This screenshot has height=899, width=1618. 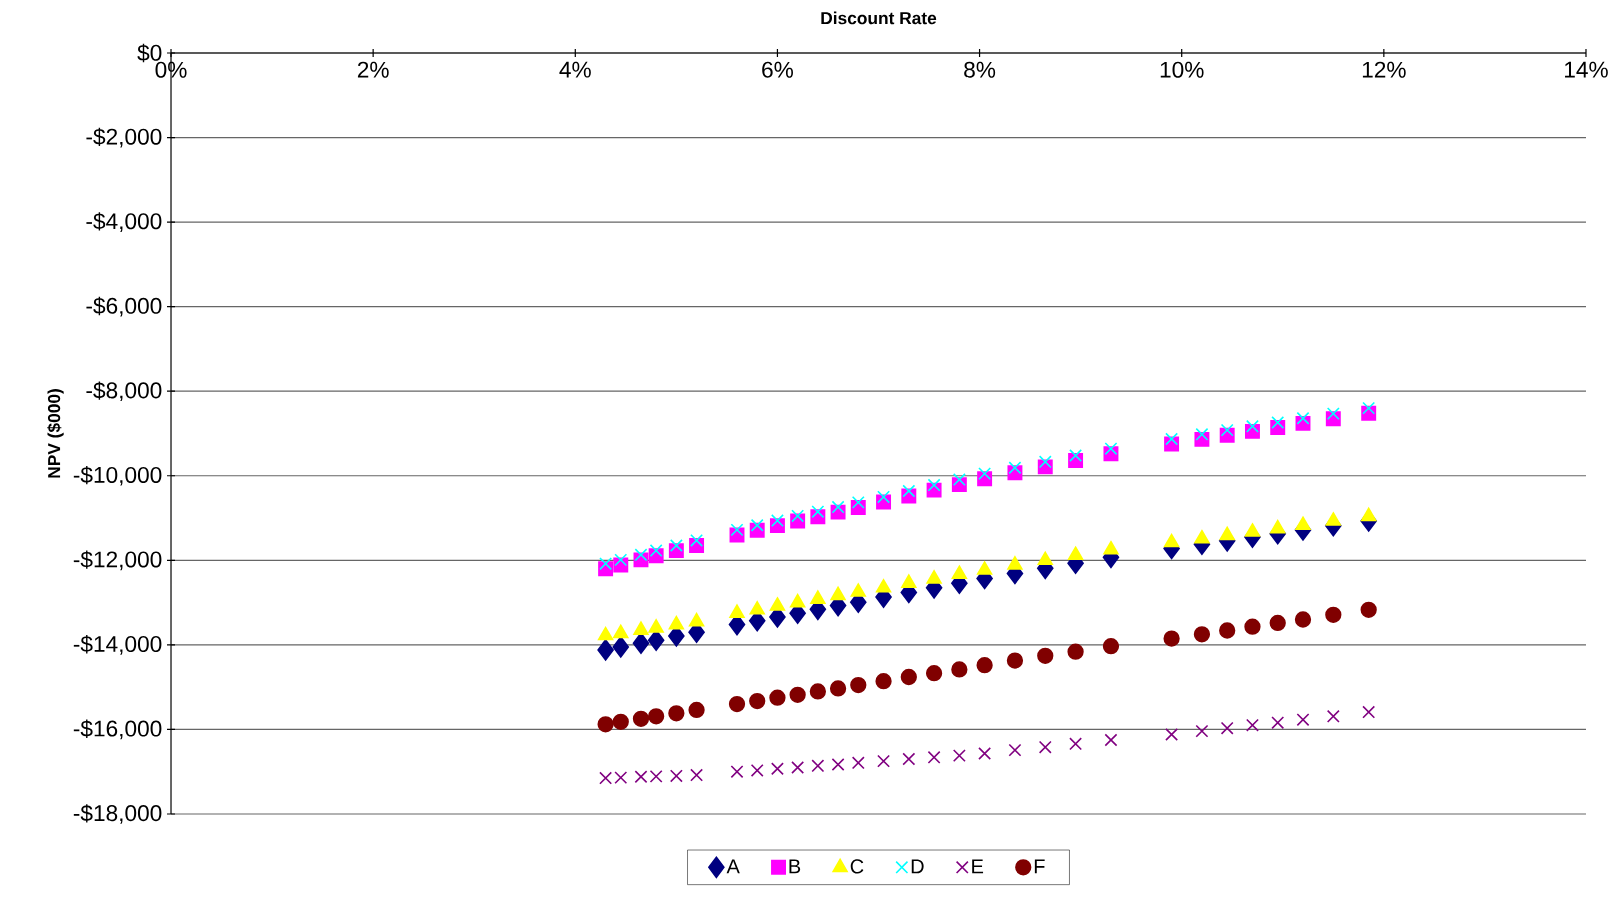 What do you see at coordinates (117, 560) in the screenshot?
I see `y-tick-label: -$12,000` at bounding box center [117, 560].